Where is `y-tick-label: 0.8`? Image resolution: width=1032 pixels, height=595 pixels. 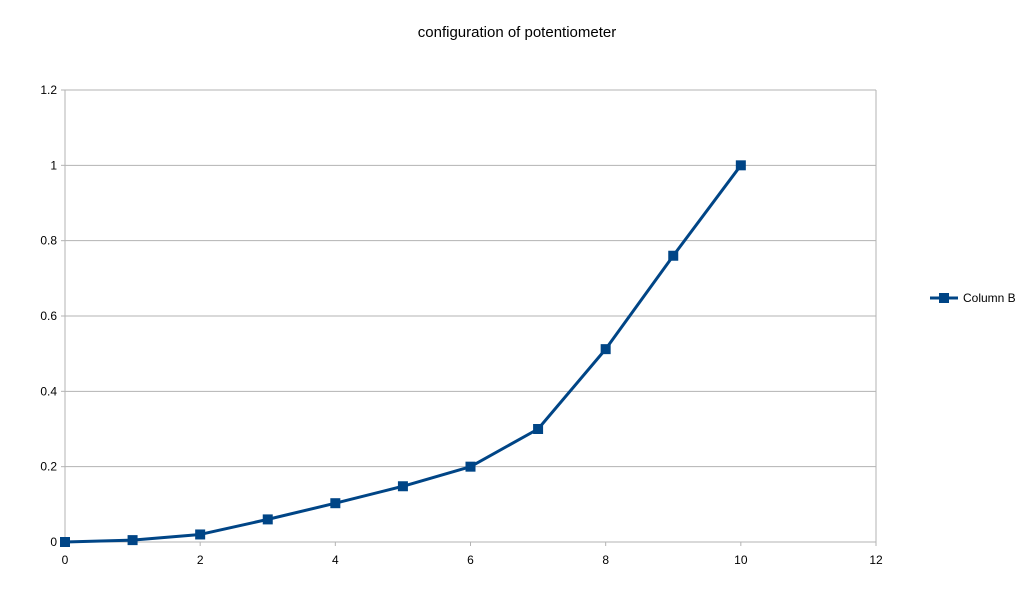 y-tick-label: 0.8 is located at coordinates (48, 241).